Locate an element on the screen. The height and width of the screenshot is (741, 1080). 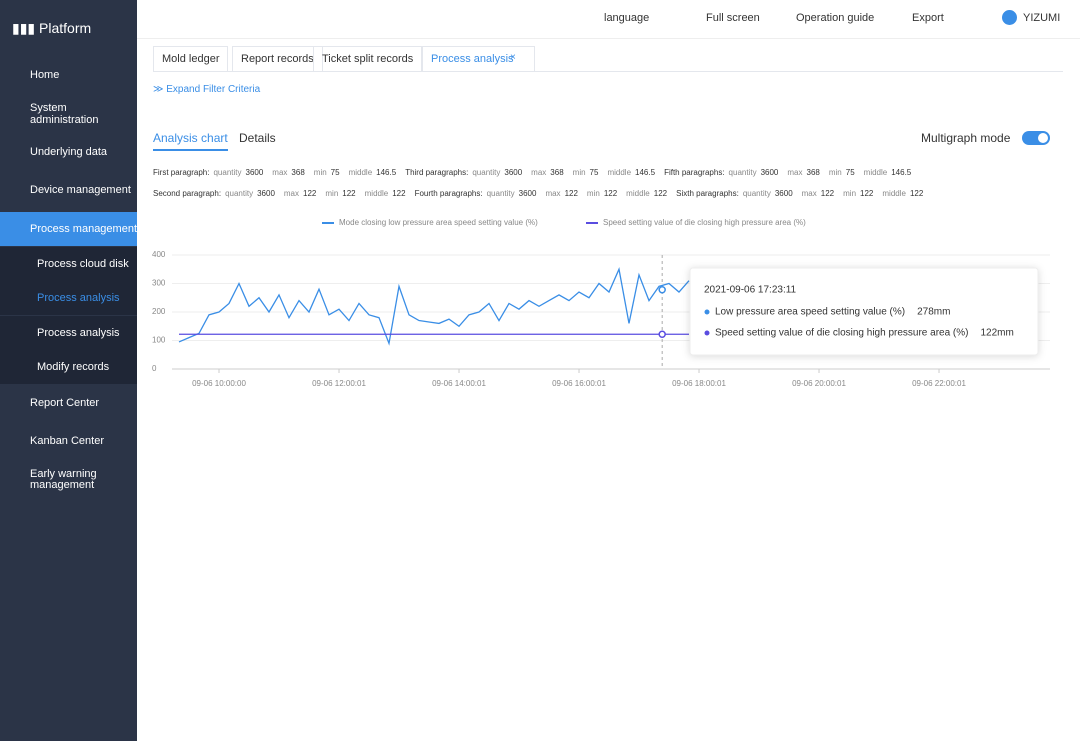
tab: Ticket split records is located at coordinates (368, 59).